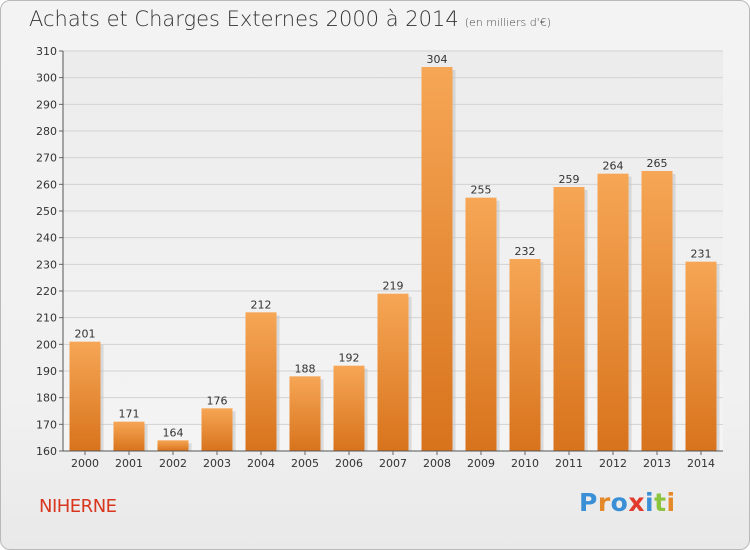 This screenshot has width=750, height=550. I want to click on x-tick-label: 2014, so click(701, 463).